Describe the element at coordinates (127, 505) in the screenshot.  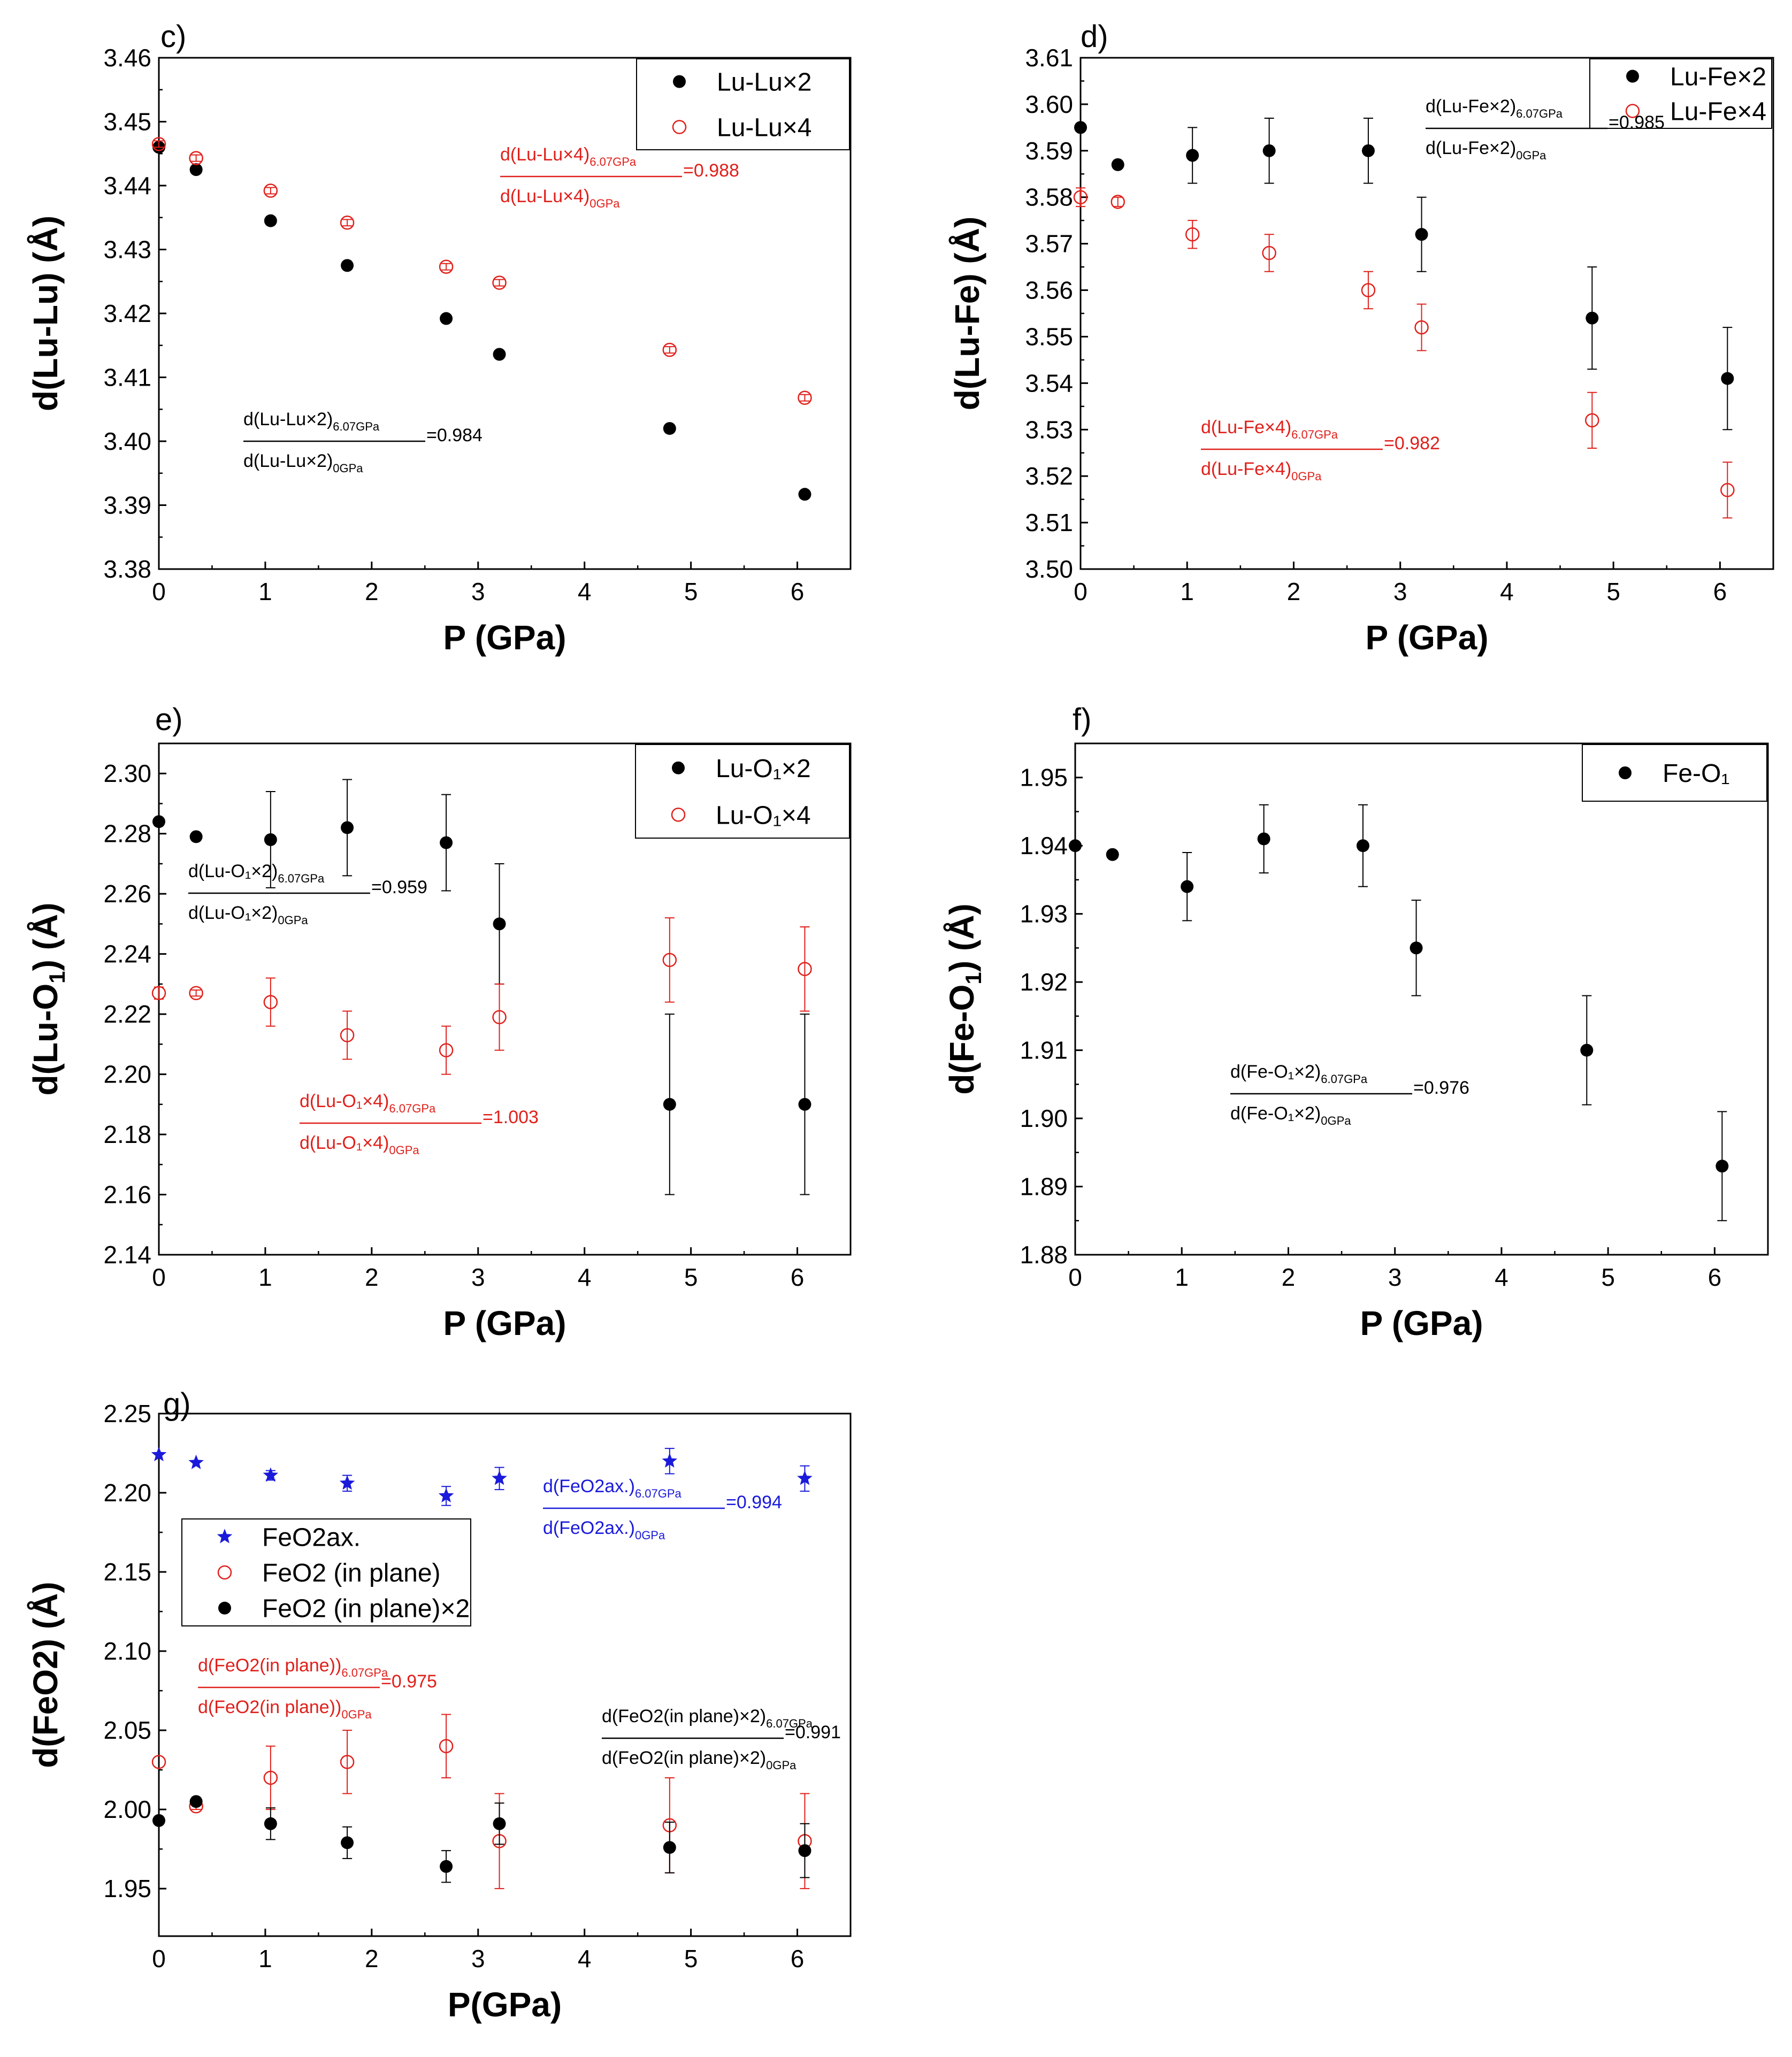
I see `y-tick-label: 3.39` at that location.